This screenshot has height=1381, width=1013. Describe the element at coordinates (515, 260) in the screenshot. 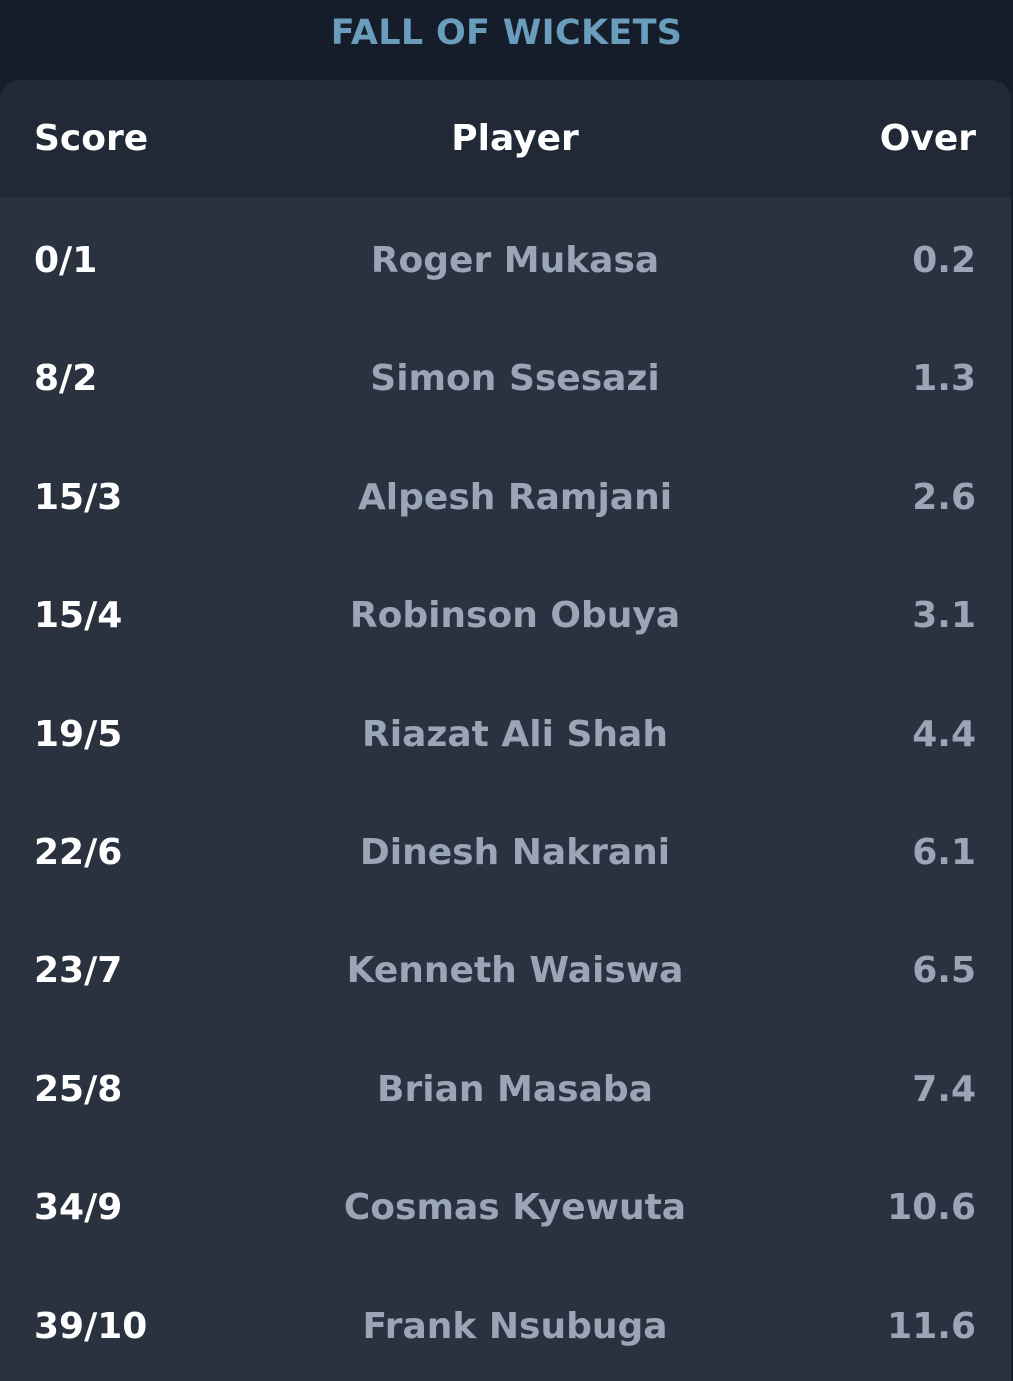

I see `player-name: Roger Mukasa` at that location.